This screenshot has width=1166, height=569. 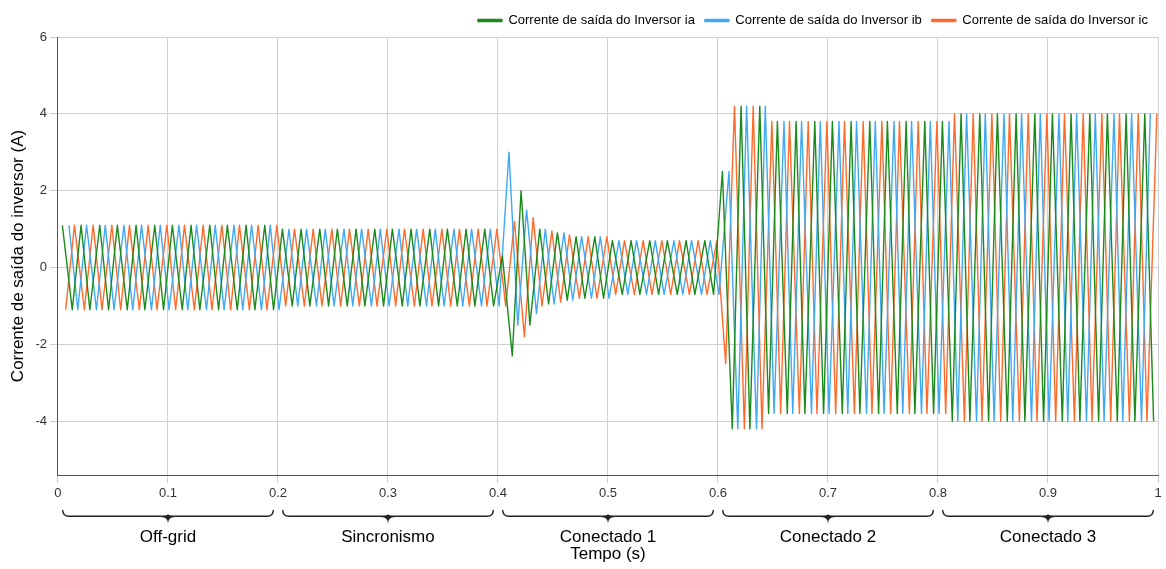 What do you see at coordinates (828, 493) in the screenshot?
I see `x-tick-label: 0.7` at bounding box center [828, 493].